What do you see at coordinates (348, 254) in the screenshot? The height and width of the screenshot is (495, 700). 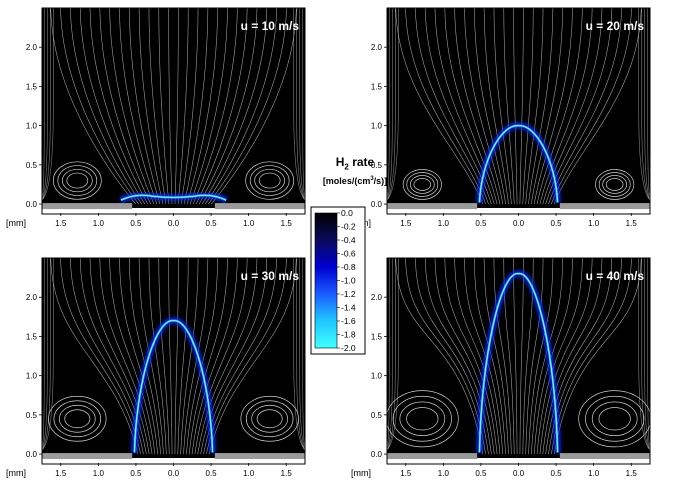 I see `colorbar-tick-label: -0.6` at bounding box center [348, 254].